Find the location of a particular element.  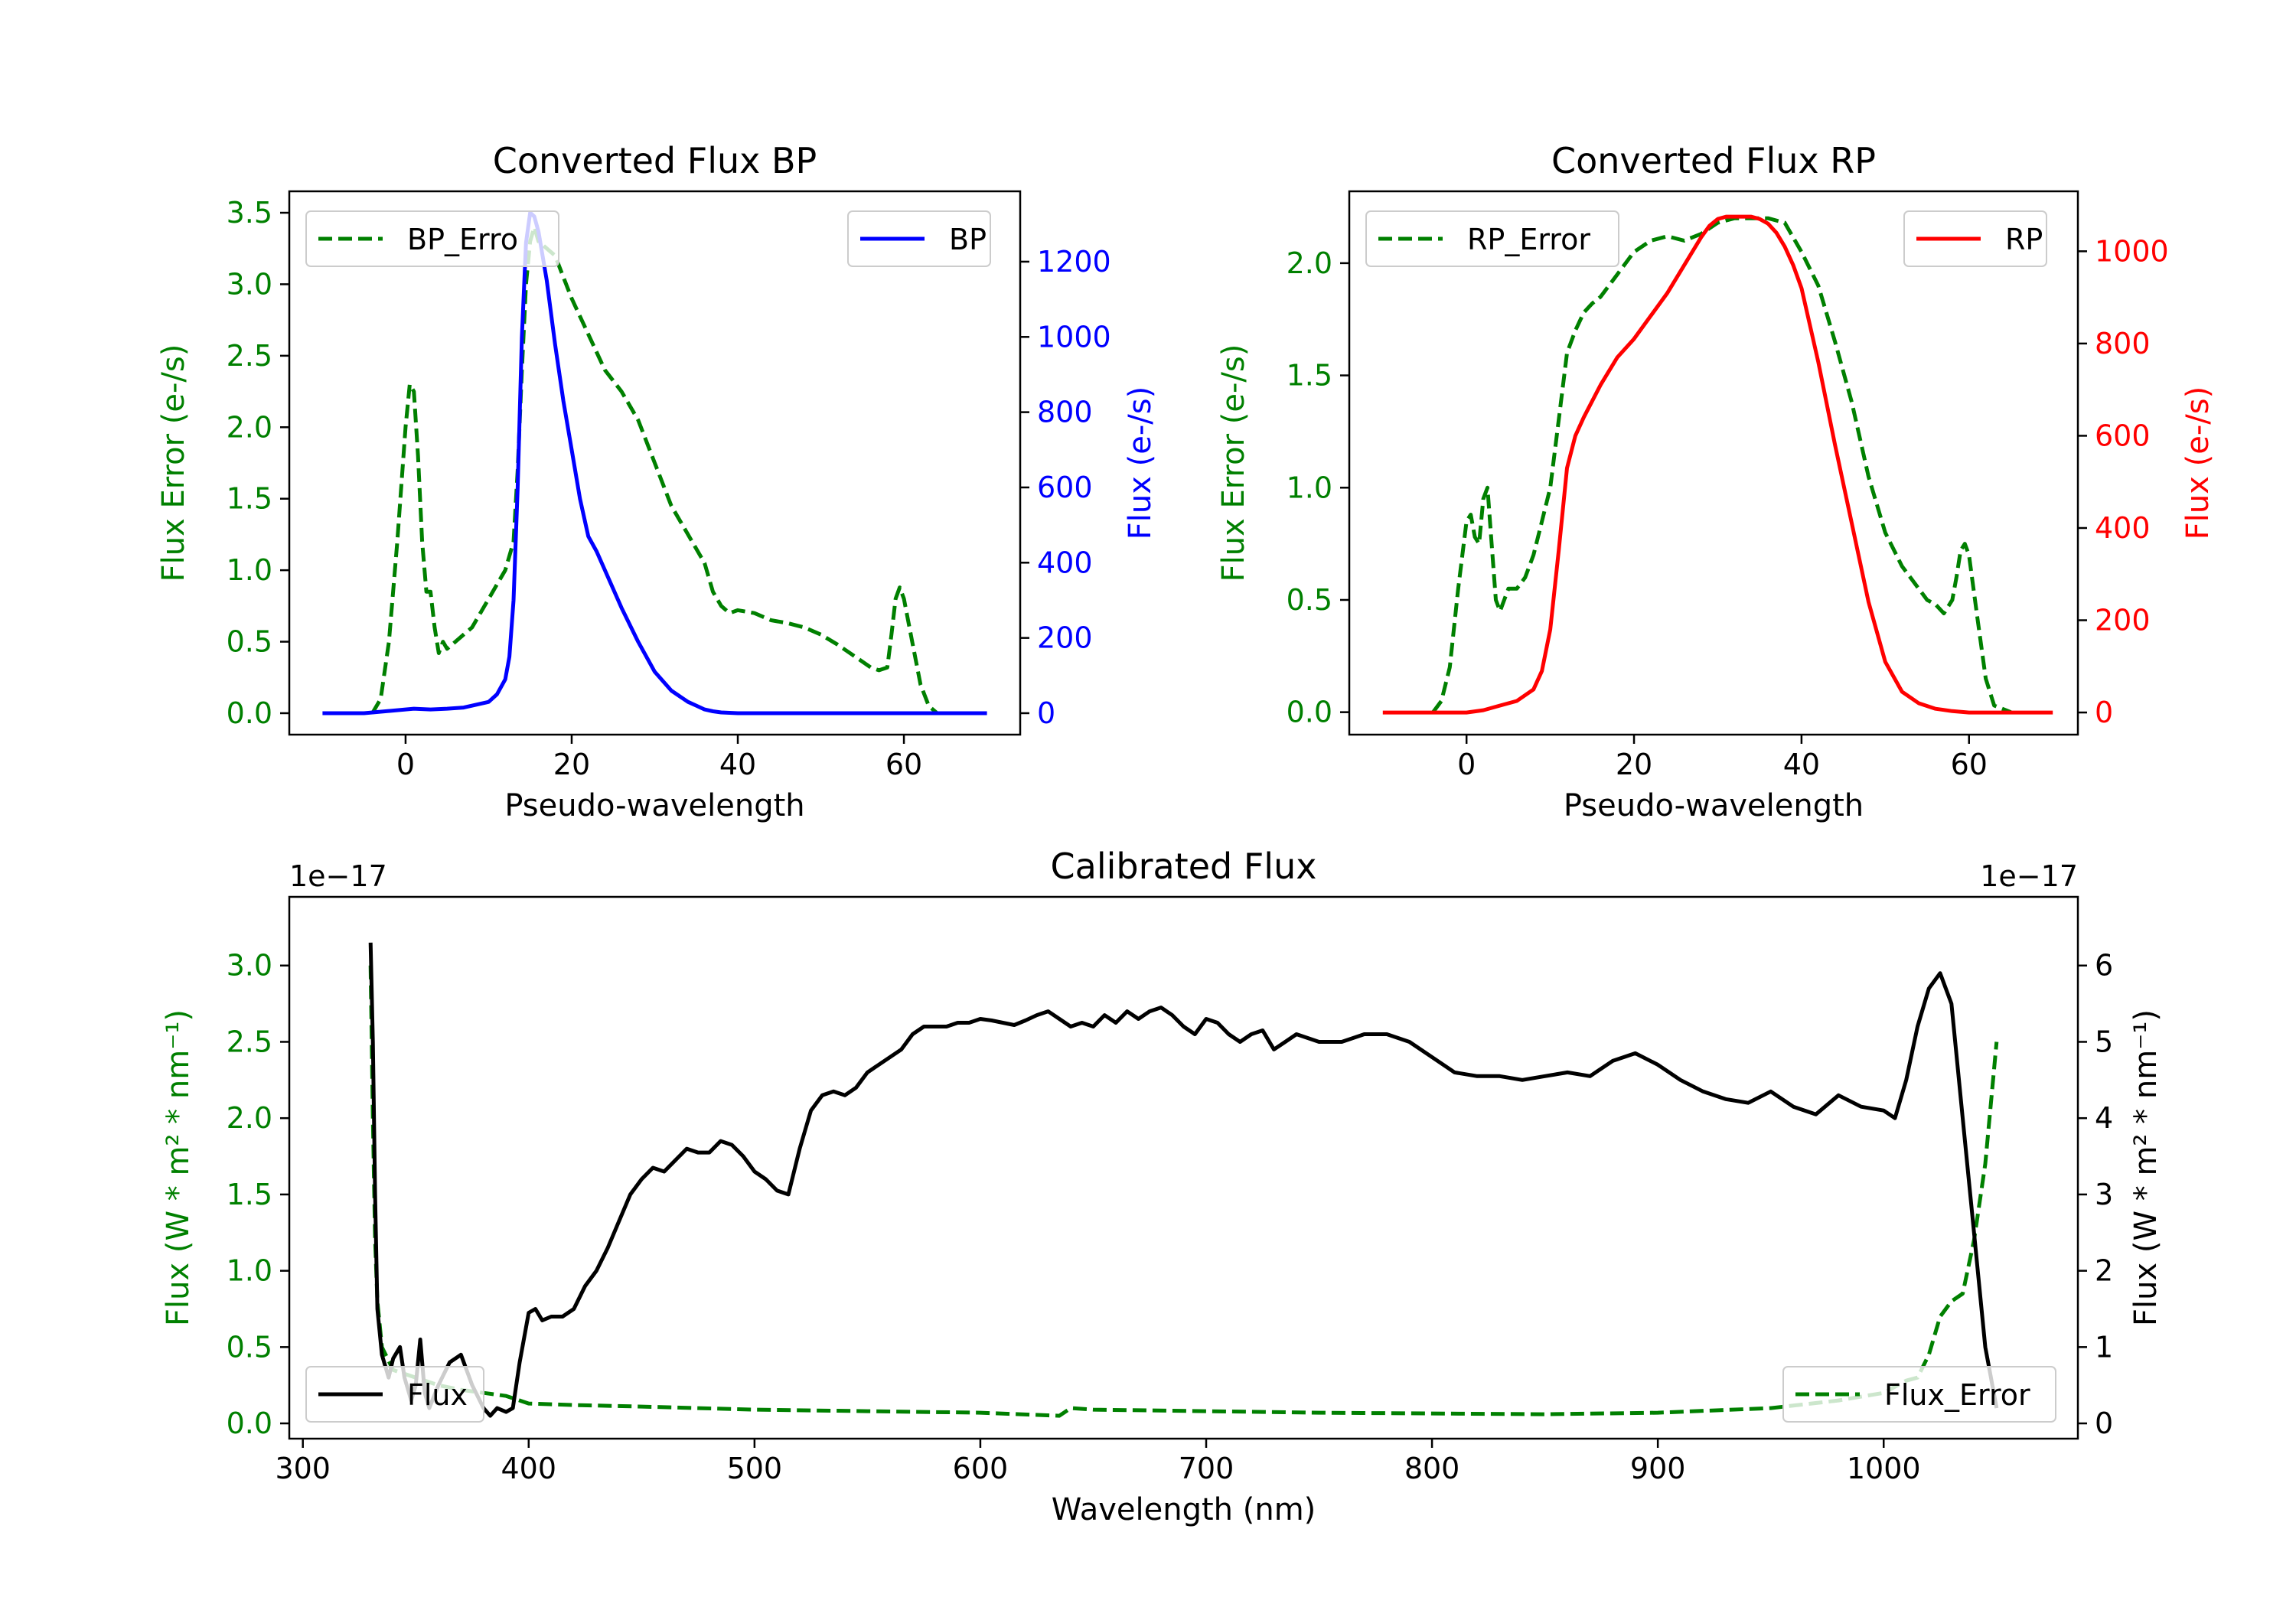

legend-rp: RP is located at coordinates (1975, 239).